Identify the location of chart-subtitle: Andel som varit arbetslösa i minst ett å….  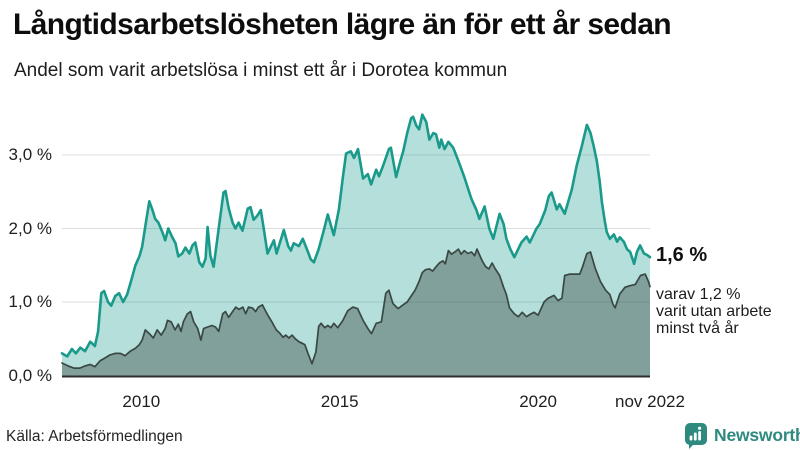
(261, 70).